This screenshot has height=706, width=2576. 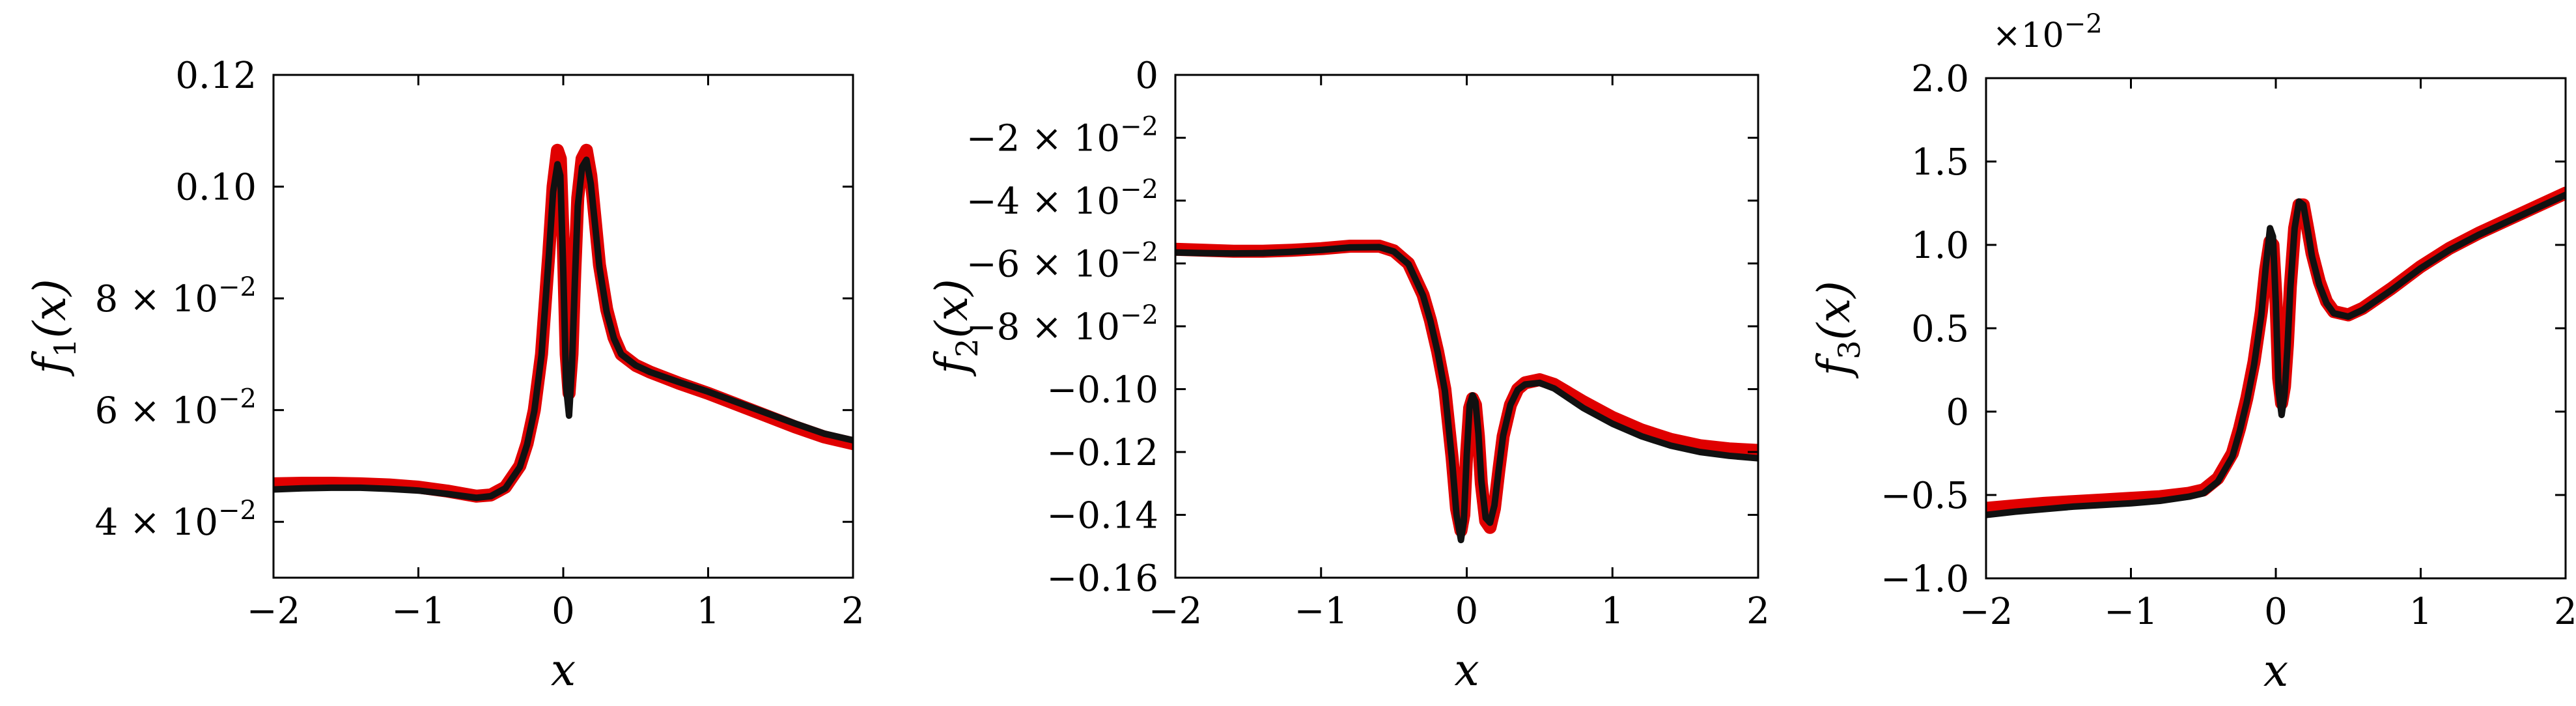 I want to click on y-tick-label: 6 × 10⁻², so click(x=176, y=408).